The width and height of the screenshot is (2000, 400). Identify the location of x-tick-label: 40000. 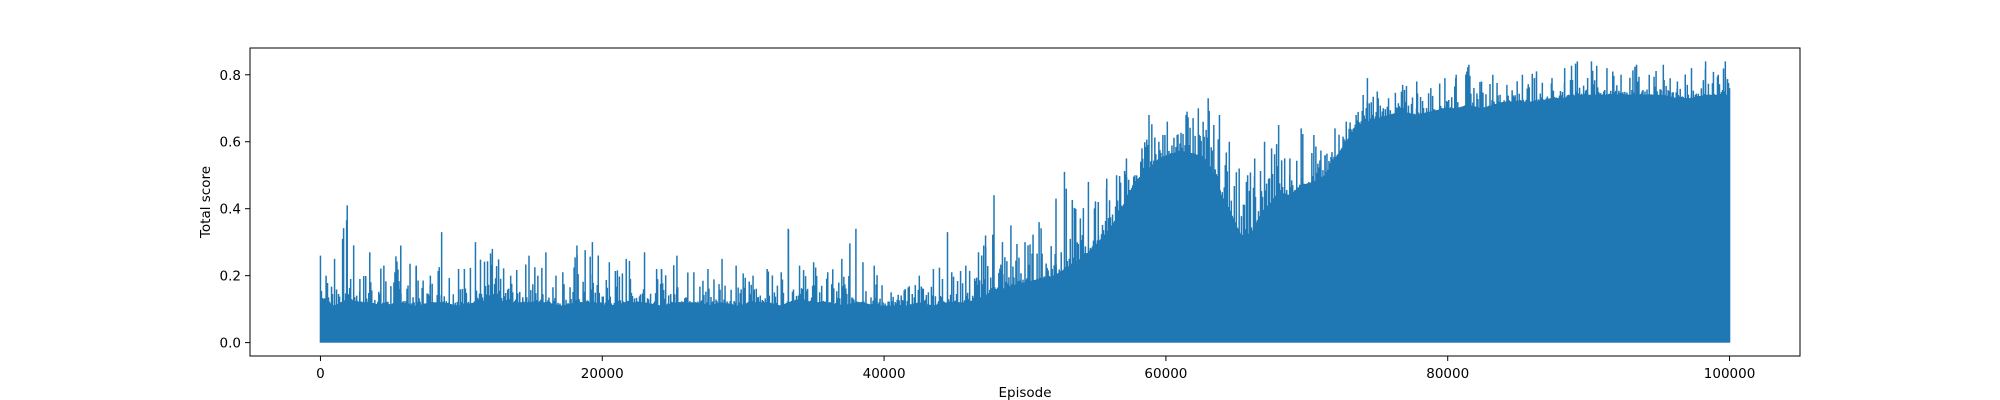
(884, 374).